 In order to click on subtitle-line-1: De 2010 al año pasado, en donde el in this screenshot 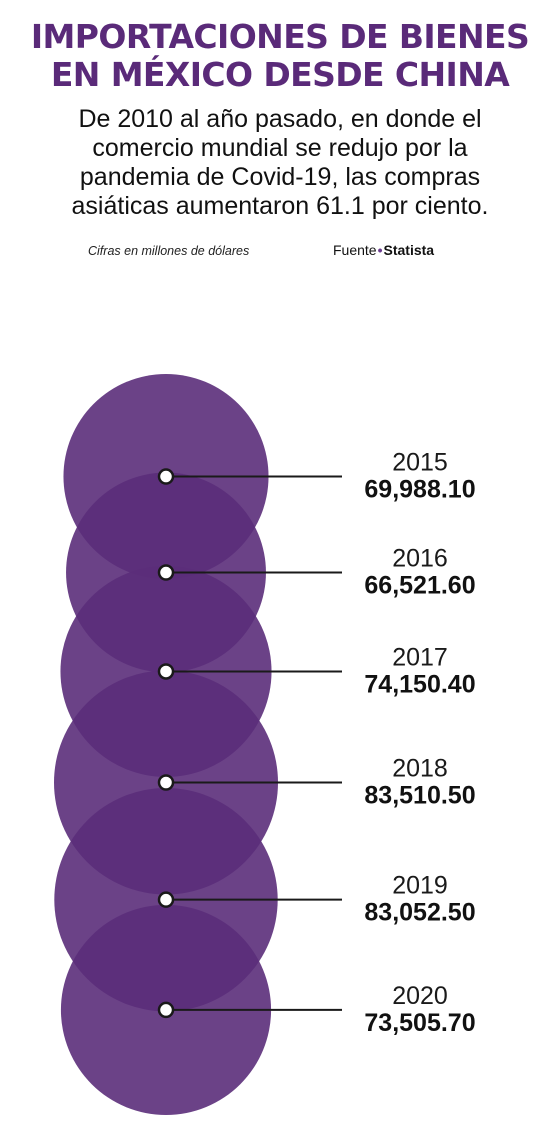, I will do `click(280, 119)`.